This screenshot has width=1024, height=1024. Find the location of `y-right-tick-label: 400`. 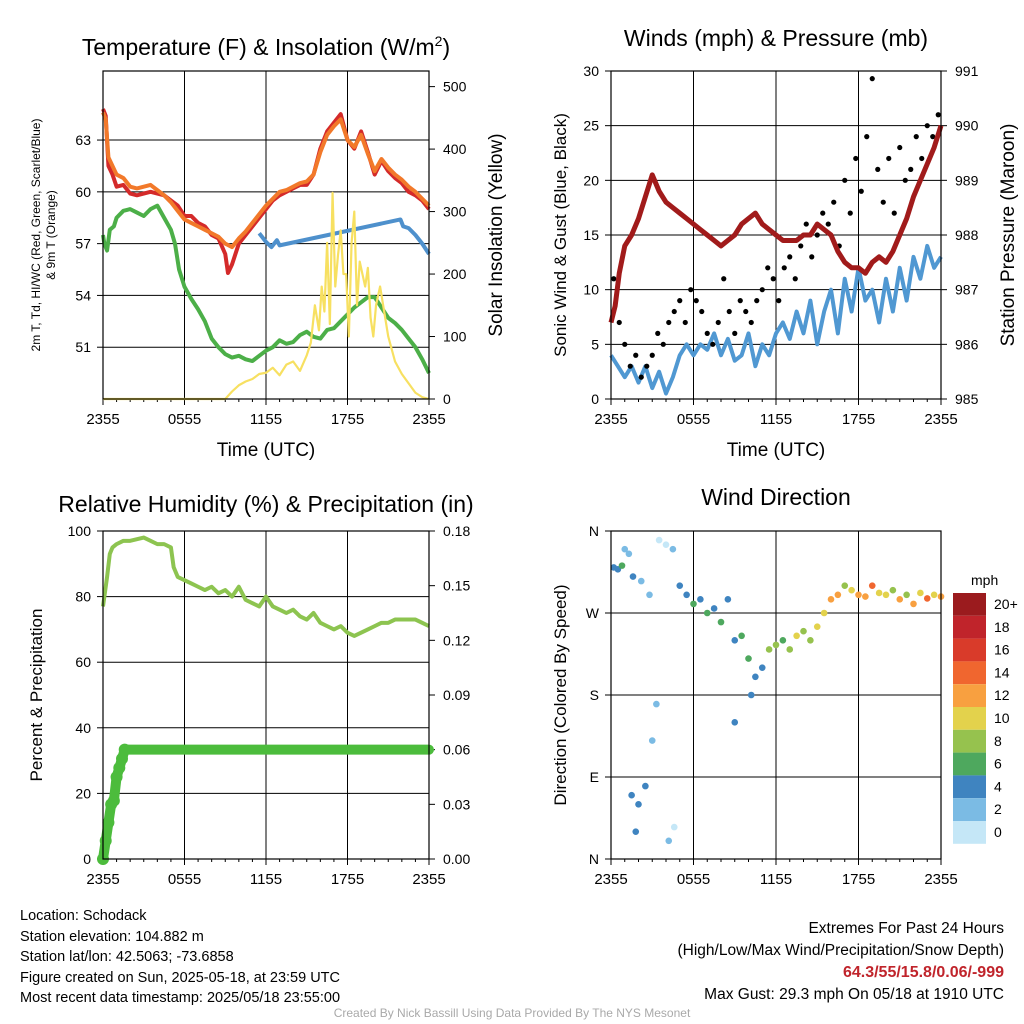

y-right-tick-label: 400 is located at coordinates (455, 149).